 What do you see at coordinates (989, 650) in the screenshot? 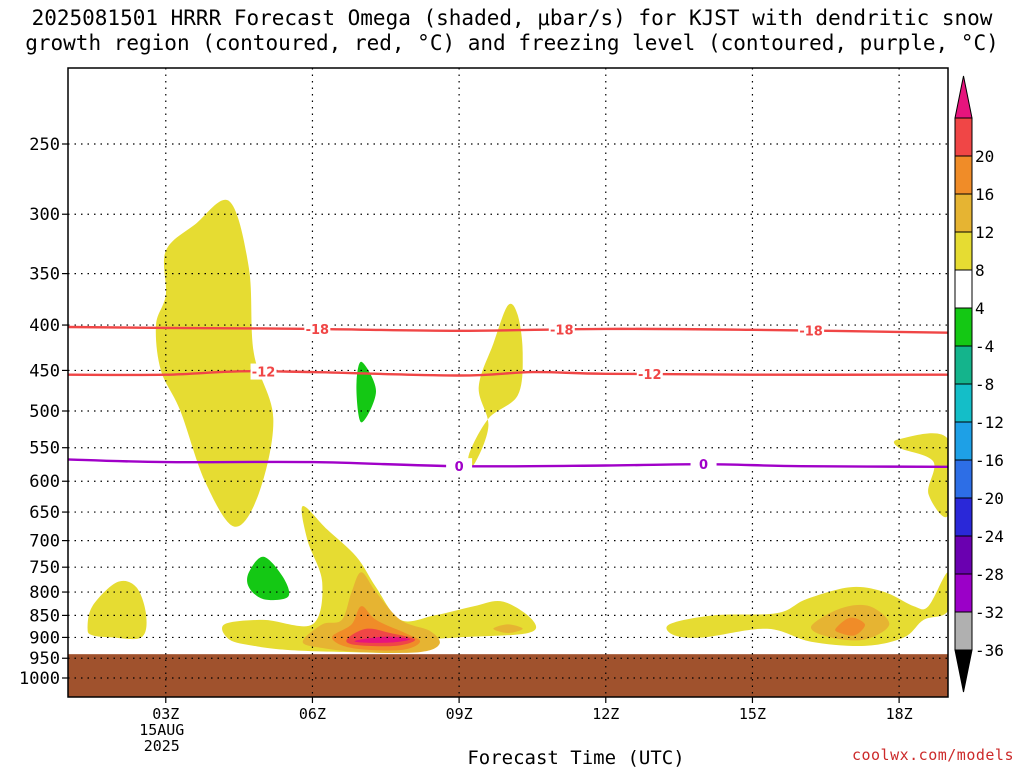
I see `colorbar-label: -36` at bounding box center [989, 650].